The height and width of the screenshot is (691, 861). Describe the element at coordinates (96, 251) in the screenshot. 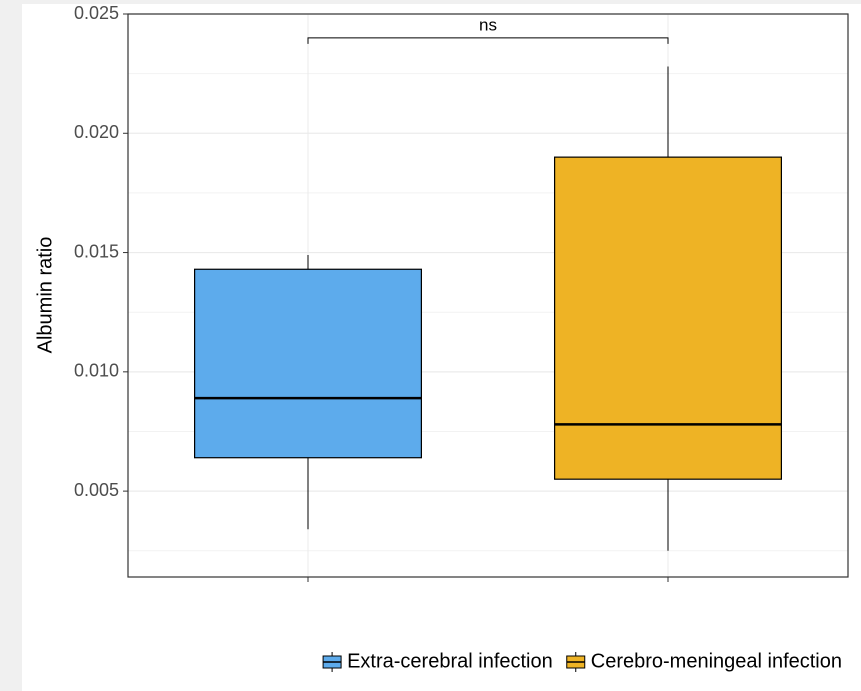

I see `y-tick-label: 0.015` at that location.